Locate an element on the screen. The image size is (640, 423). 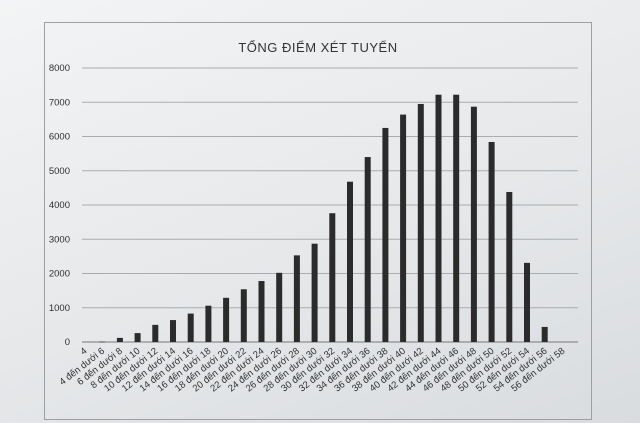
chart-title: TỔNG ĐIỂM XÉT TUYỂN is located at coordinates (317, 47).